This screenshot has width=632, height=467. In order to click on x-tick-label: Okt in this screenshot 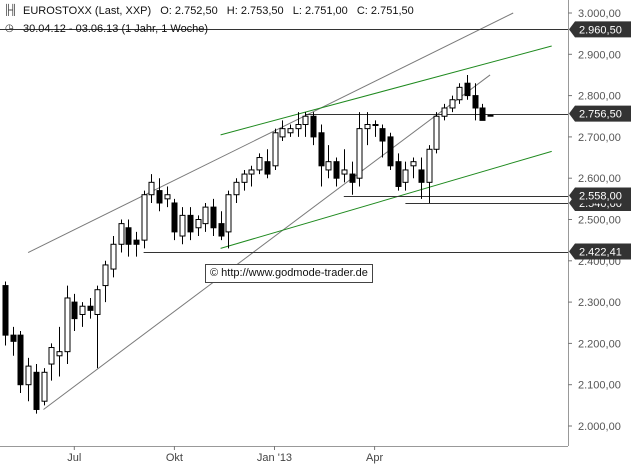, I will do `click(174, 458)`.